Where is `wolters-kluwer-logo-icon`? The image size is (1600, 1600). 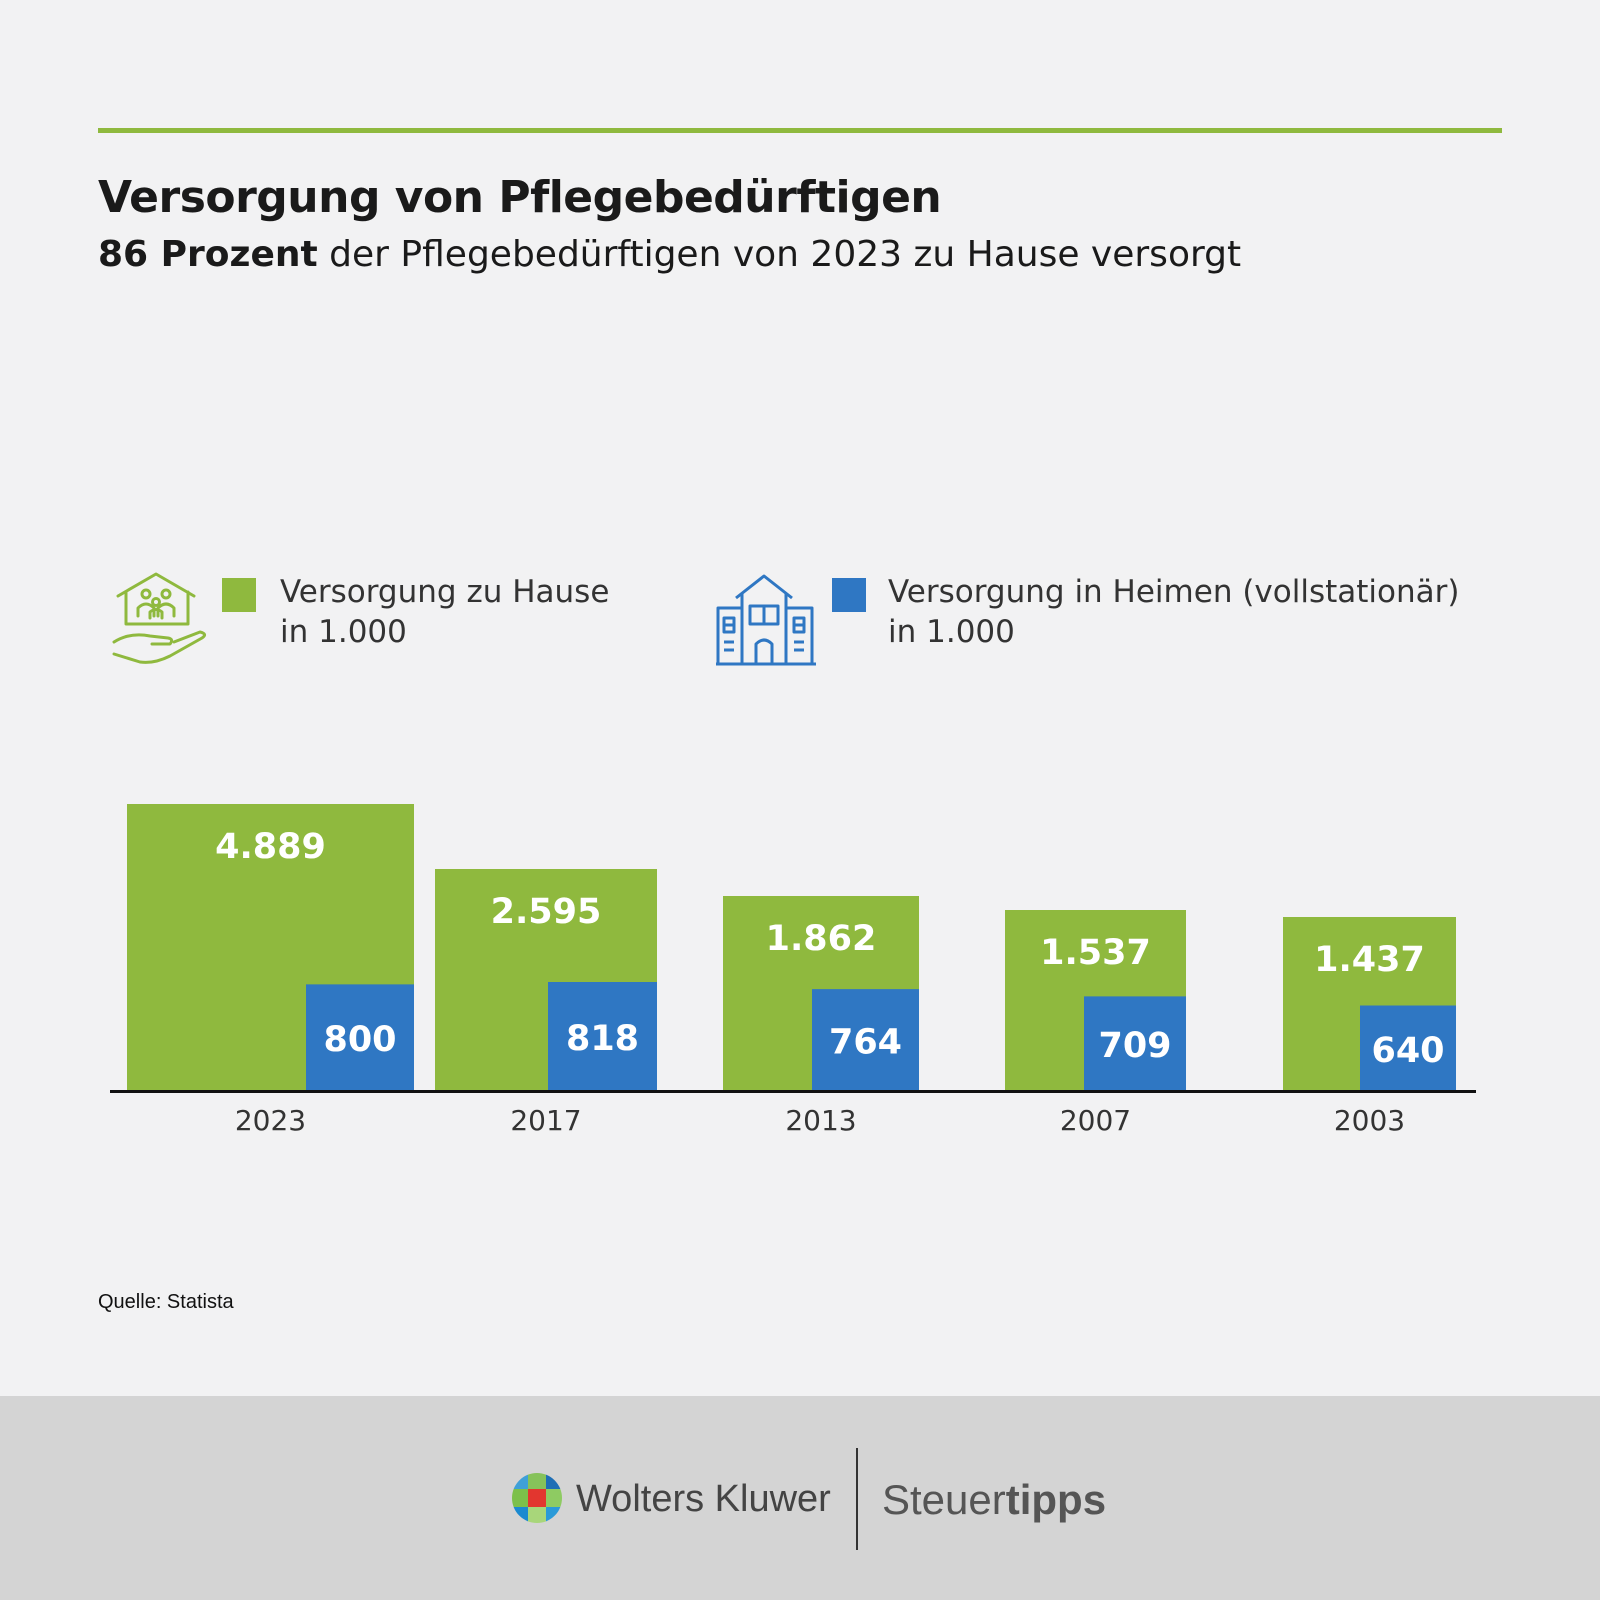 wolters-kluwer-logo-icon is located at coordinates (537, 1498).